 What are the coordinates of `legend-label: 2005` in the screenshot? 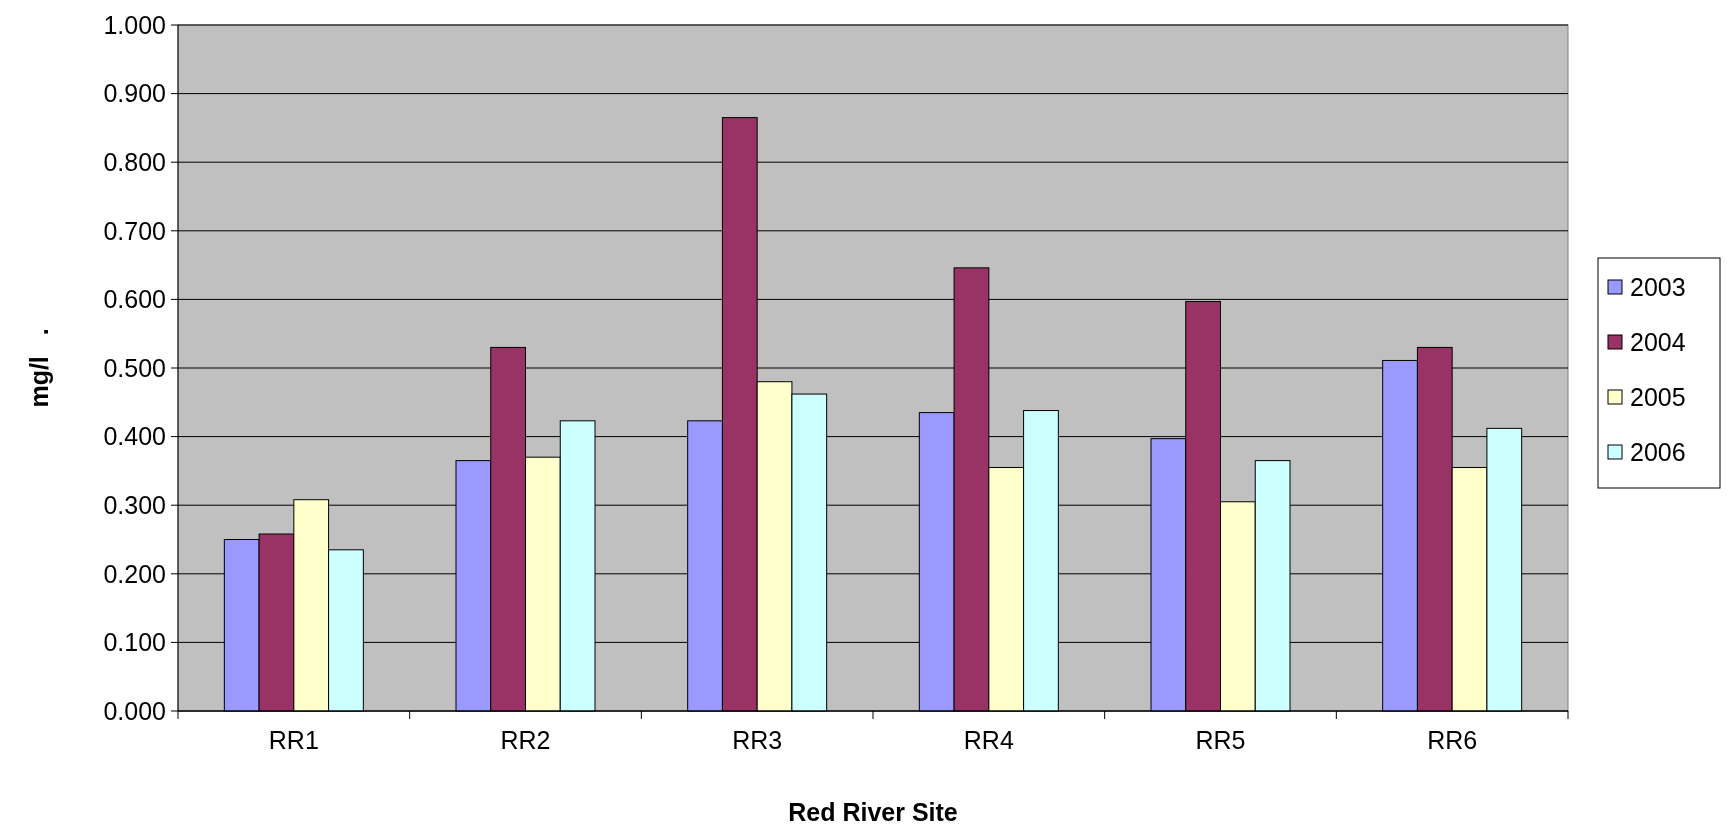 It's located at (1658, 396).